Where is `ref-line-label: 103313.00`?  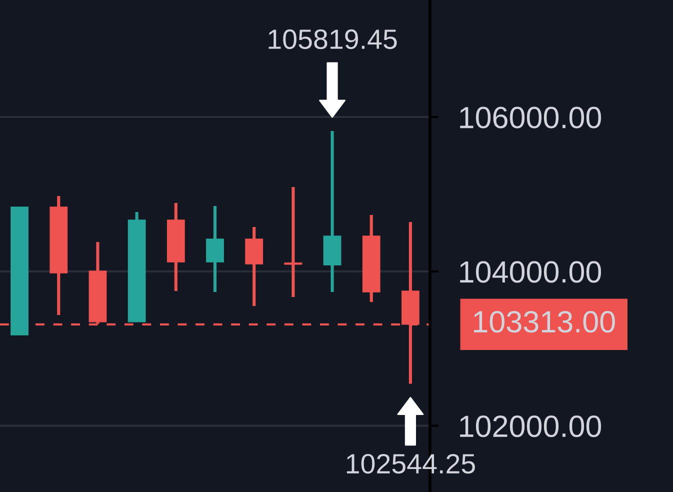
ref-line-label: 103313.00 is located at coordinates (544, 321).